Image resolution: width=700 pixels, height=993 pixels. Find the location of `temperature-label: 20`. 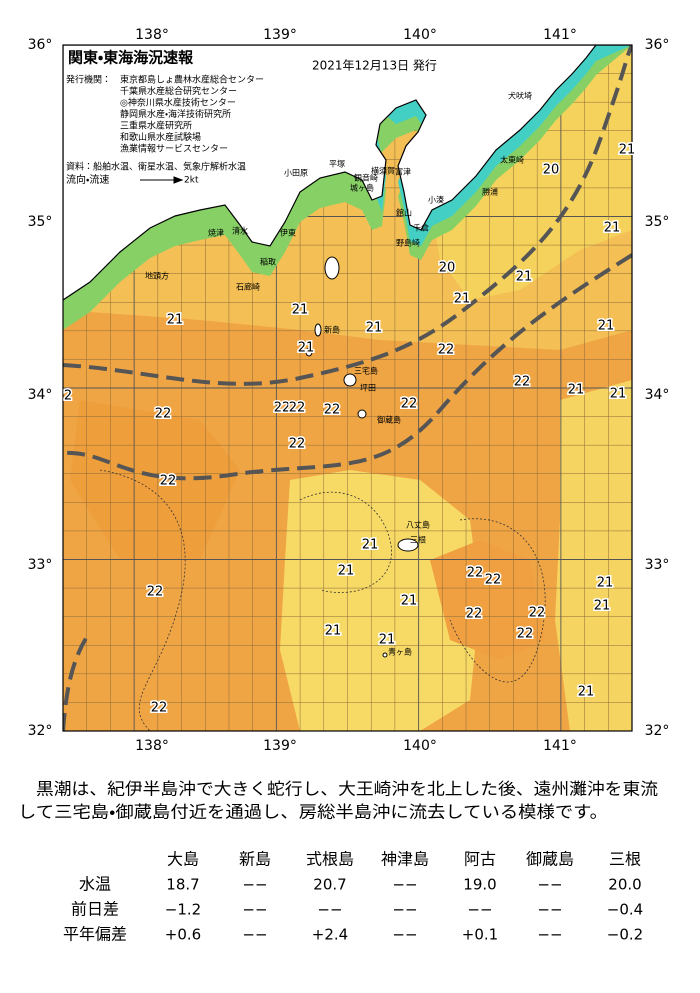

temperature-label: 20 is located at coordinates (447, 268).